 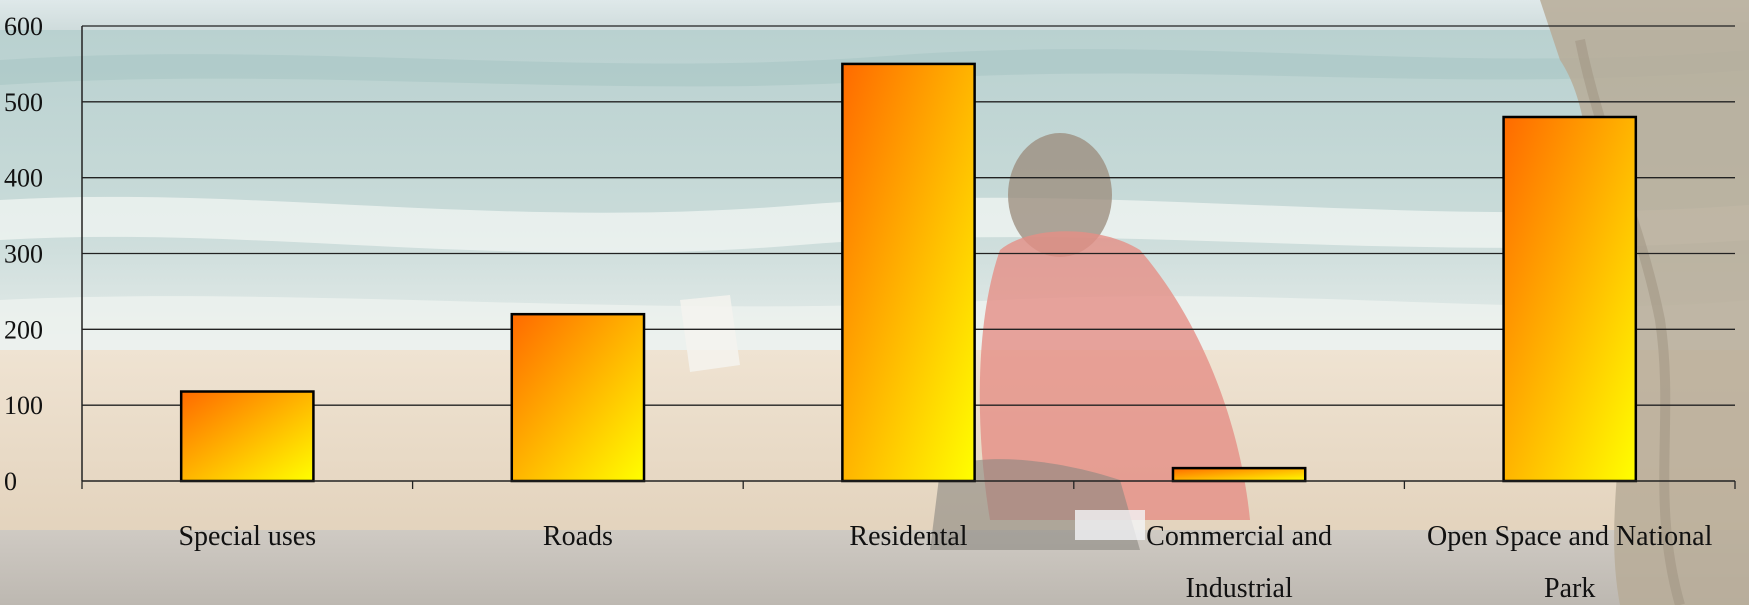 What do you see at coordinates (1570, 562) in the screenshot?
I see `x-category-label: Open Space and National Park` at bounding box center [1570, 562].